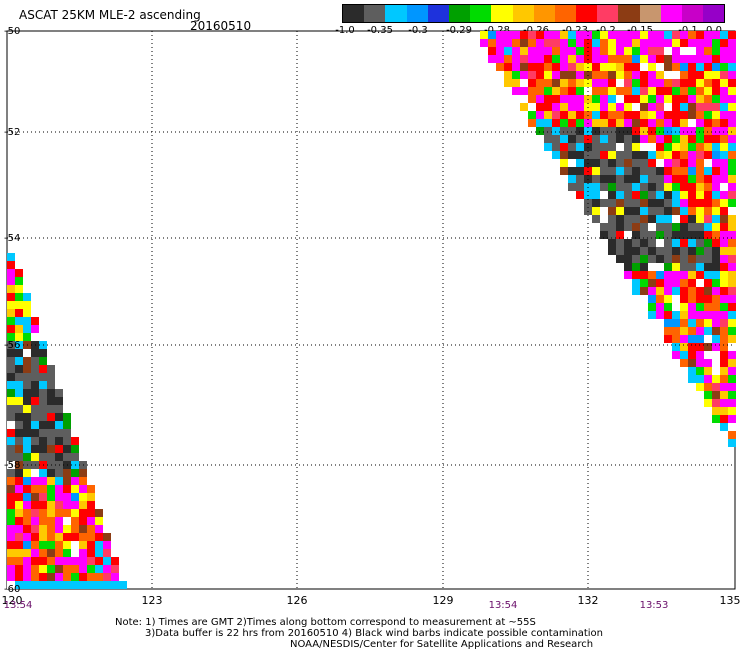  What do you see at coordinates (729, 600) in the screenshot?
I see `longitude-tick-label: 135` at bounding box center [729, 600].